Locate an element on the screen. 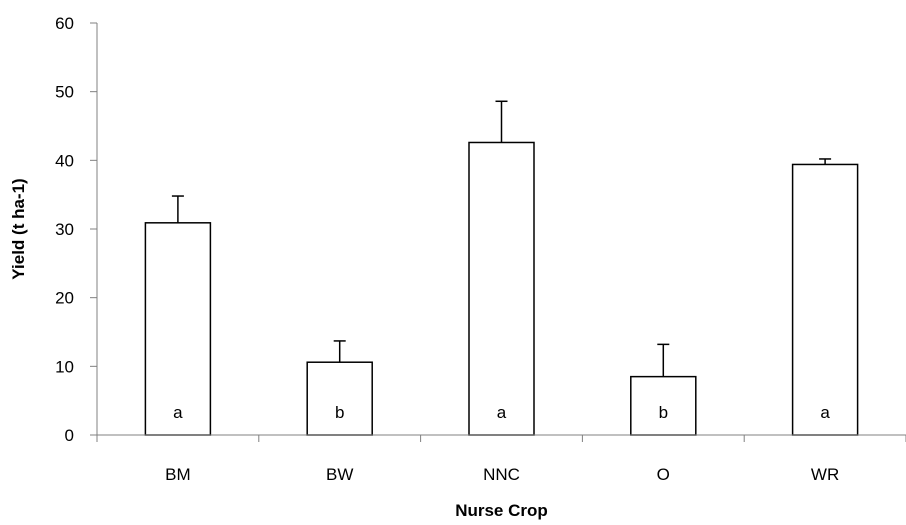 This screenshot has width=906, height=525. y-tick-label: 50 is located at coordinates (64, 92).